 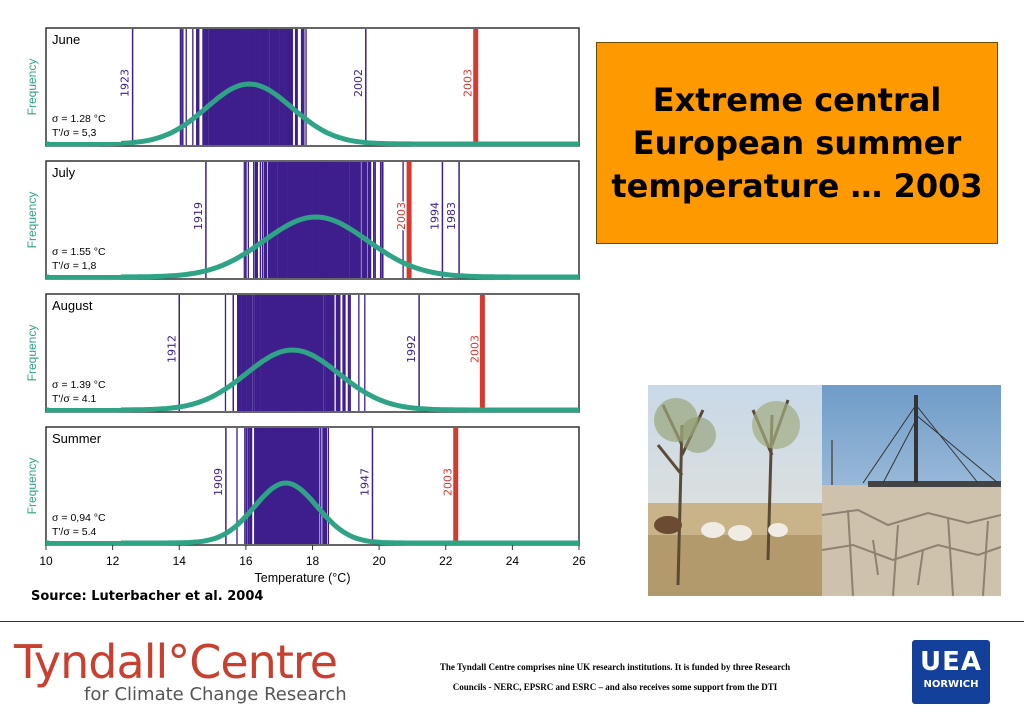 I want to click on year-label-1947: 1947, so click(x=364, y=482).